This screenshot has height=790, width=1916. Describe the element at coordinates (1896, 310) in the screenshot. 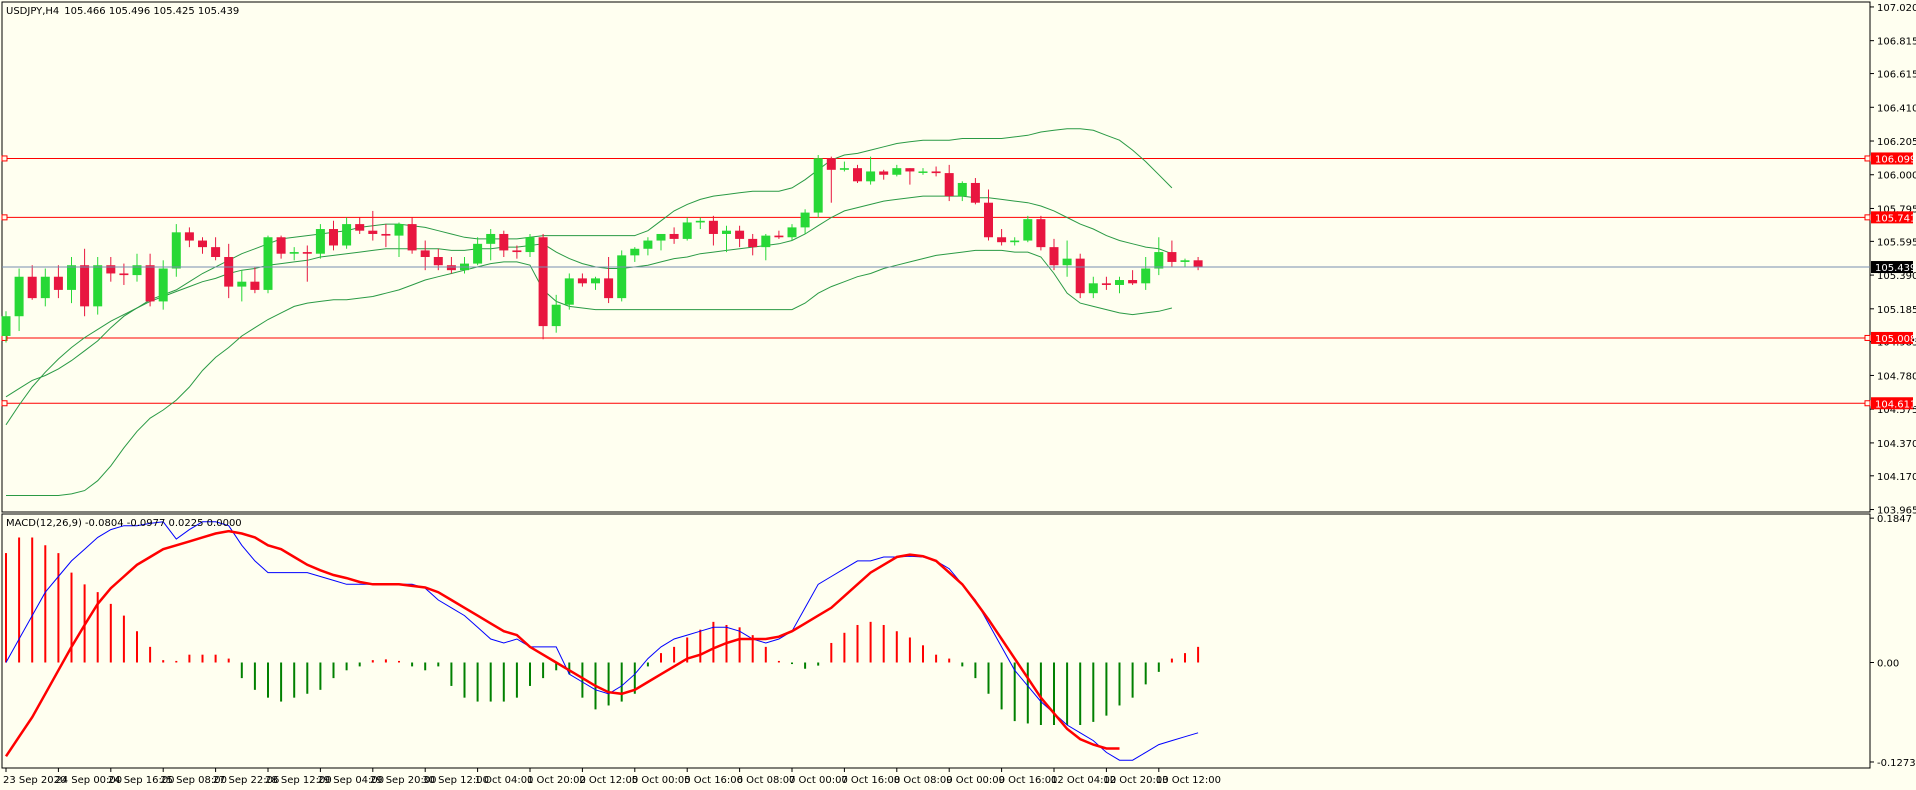

I see `price-tick-label-9: 105.185` at that location.